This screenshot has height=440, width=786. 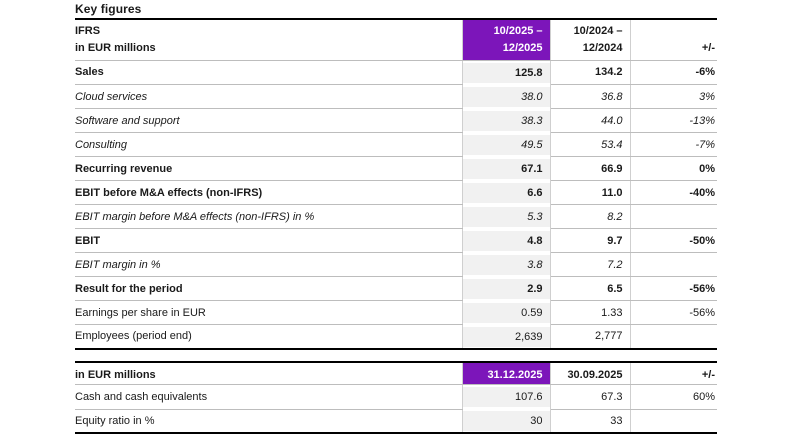 I want to click on value-prior: 1.33, so click(x=590, y=312).